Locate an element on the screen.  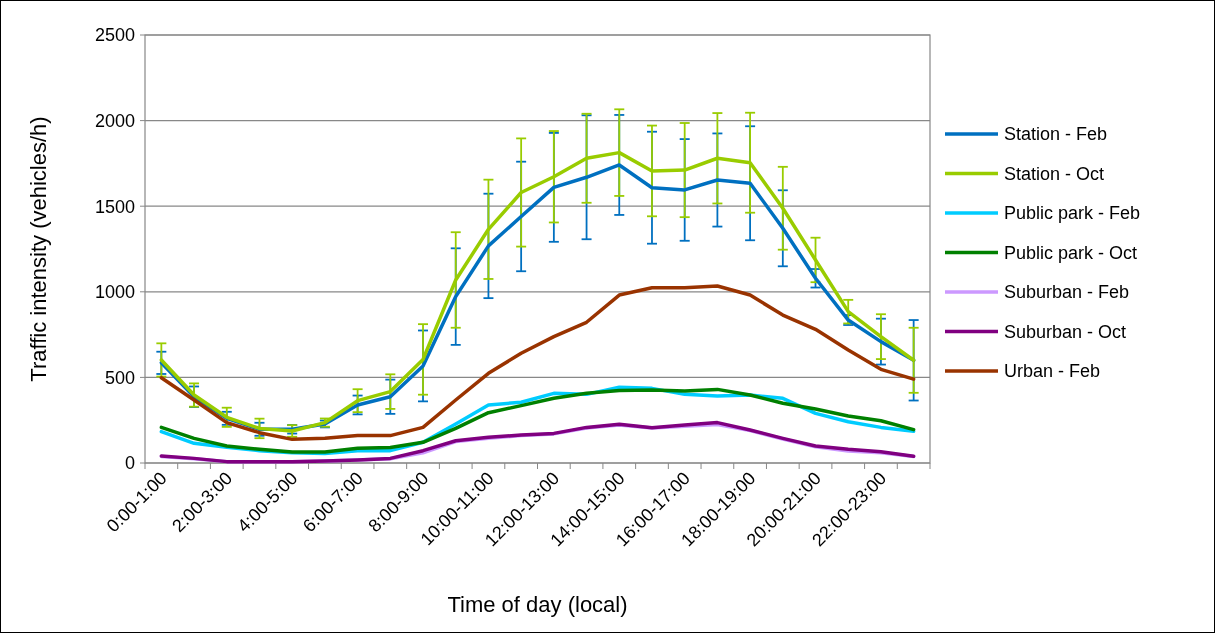
y-tick-label: 2000 is located at coordinates (114, 120).